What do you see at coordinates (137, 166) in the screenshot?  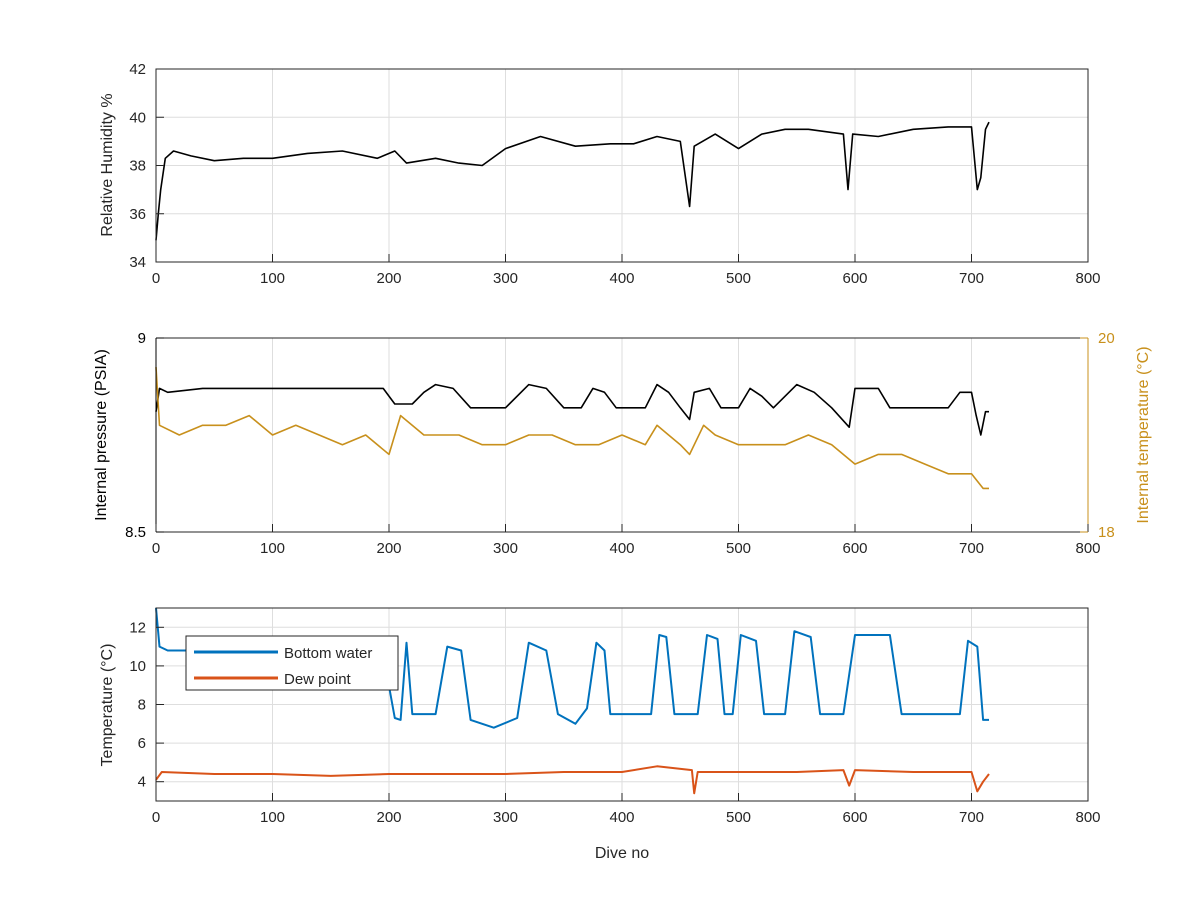 I see `y-tick-label: 38` at bounding box center [137, 166].